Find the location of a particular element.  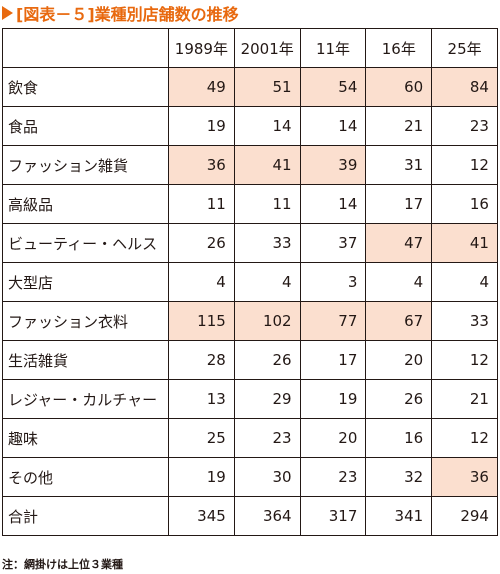

table-row: その他 19 30 23 32 36 is located at coordinates (250, 477).